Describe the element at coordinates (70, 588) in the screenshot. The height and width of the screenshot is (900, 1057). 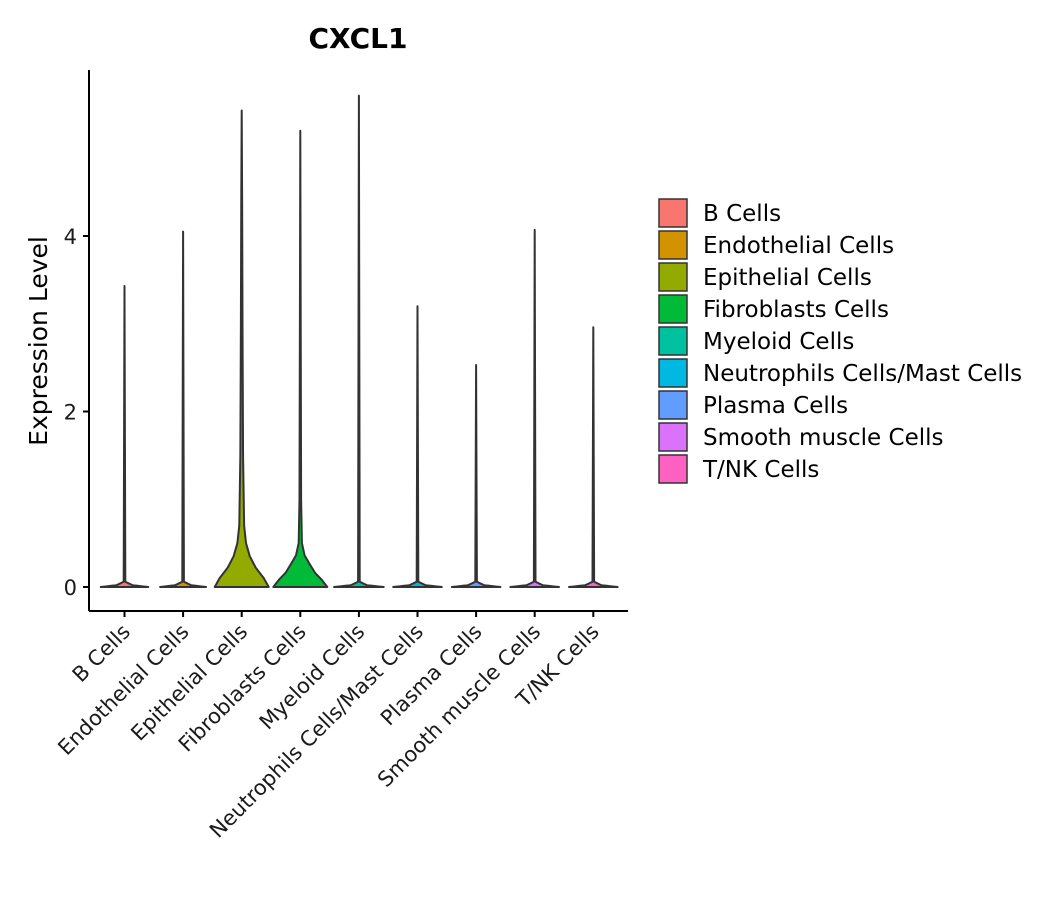
I see `y-tick-label: 0` at that location.